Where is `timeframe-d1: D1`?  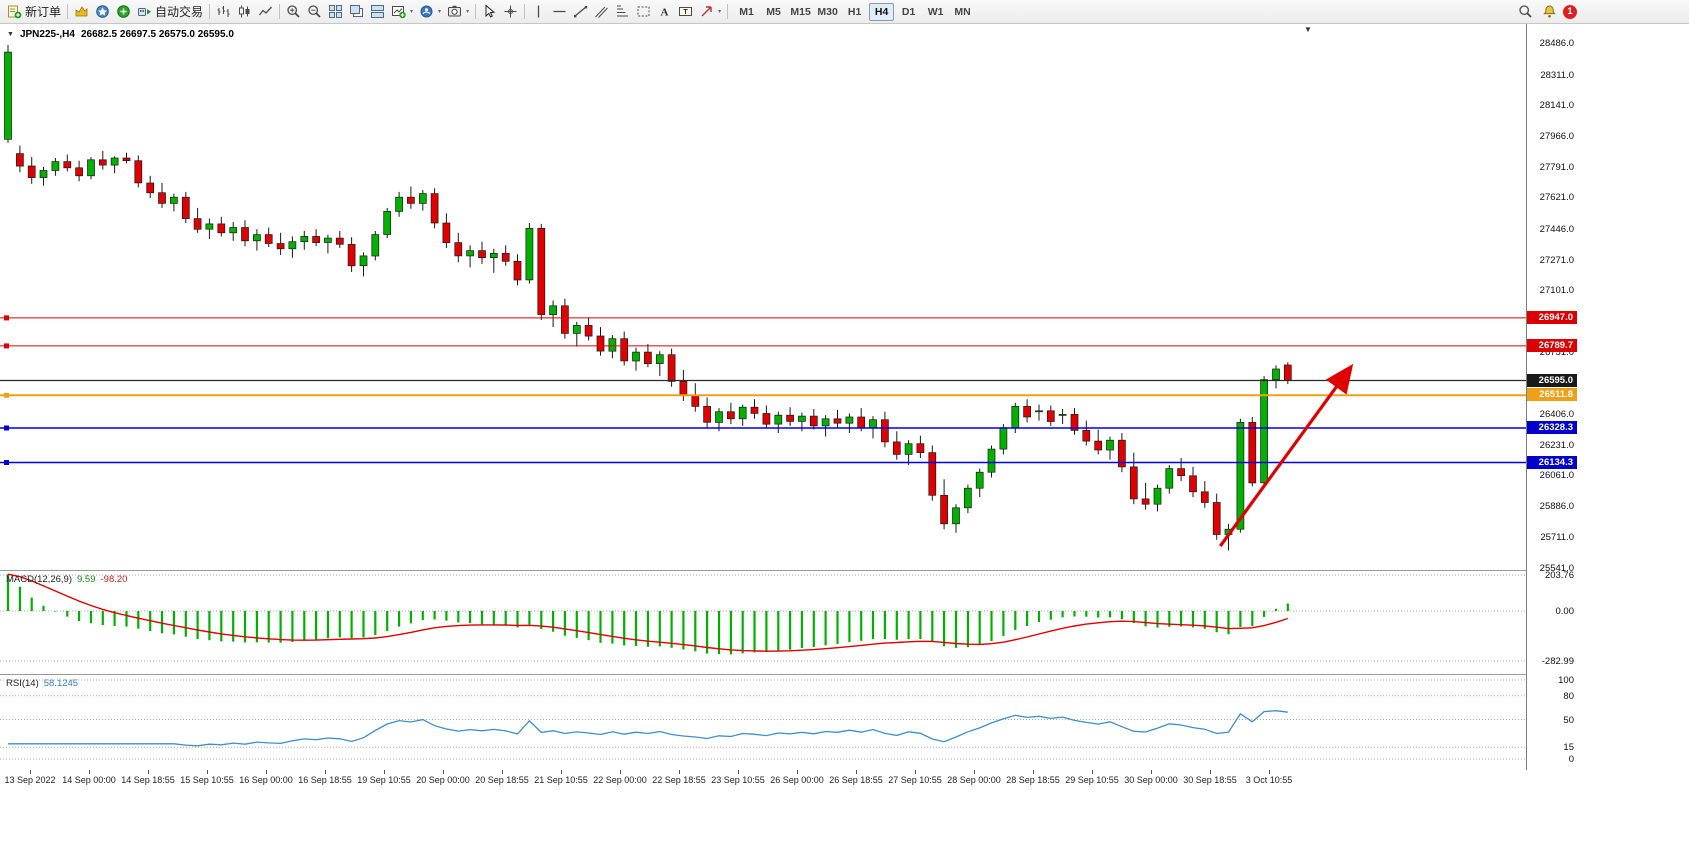 timeframe-d1: D1 is located at coordinates (908, 11).